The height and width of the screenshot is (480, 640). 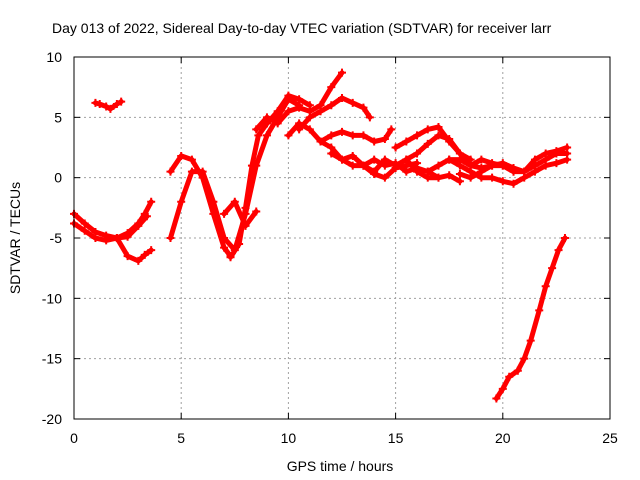 What do you see at coordinates (181, 438) in the screenshot?
I see `x-tick-label: 5` at bounding box center [181, 438].